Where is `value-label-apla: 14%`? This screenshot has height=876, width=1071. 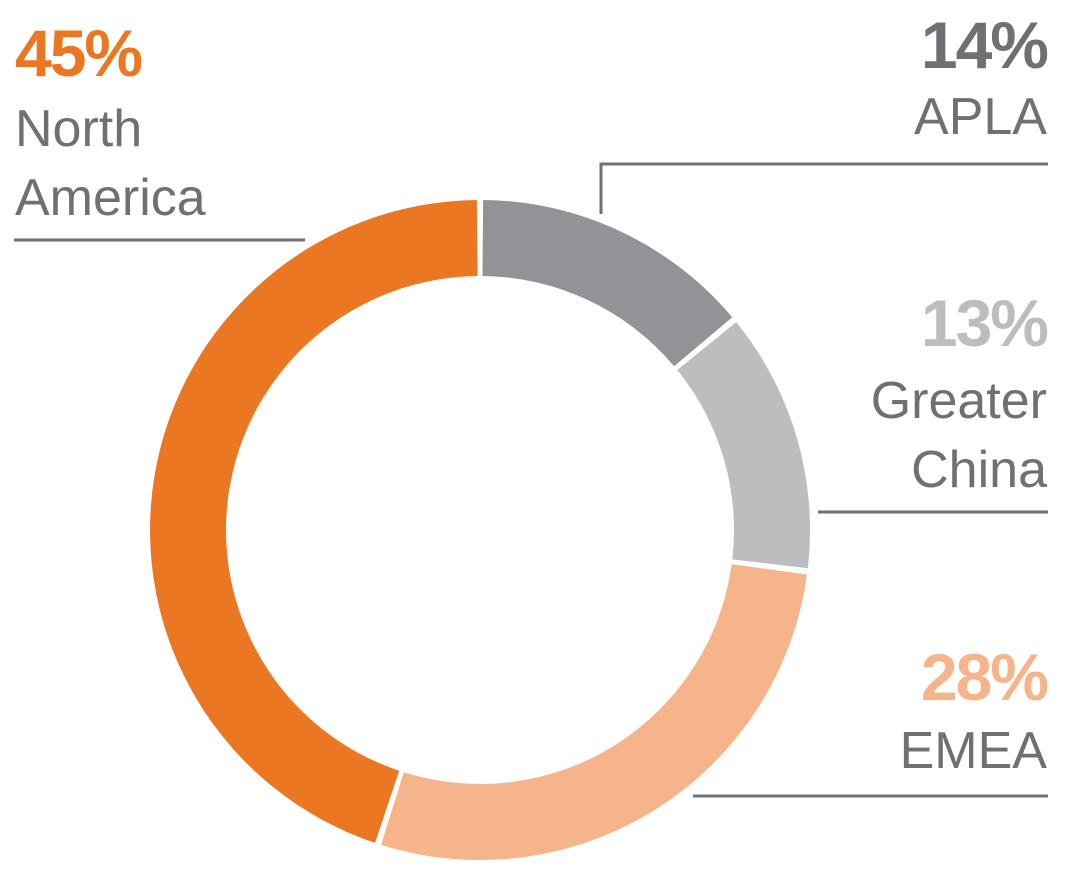 value-label-apla: 14% is located at coordinates (984, 45).